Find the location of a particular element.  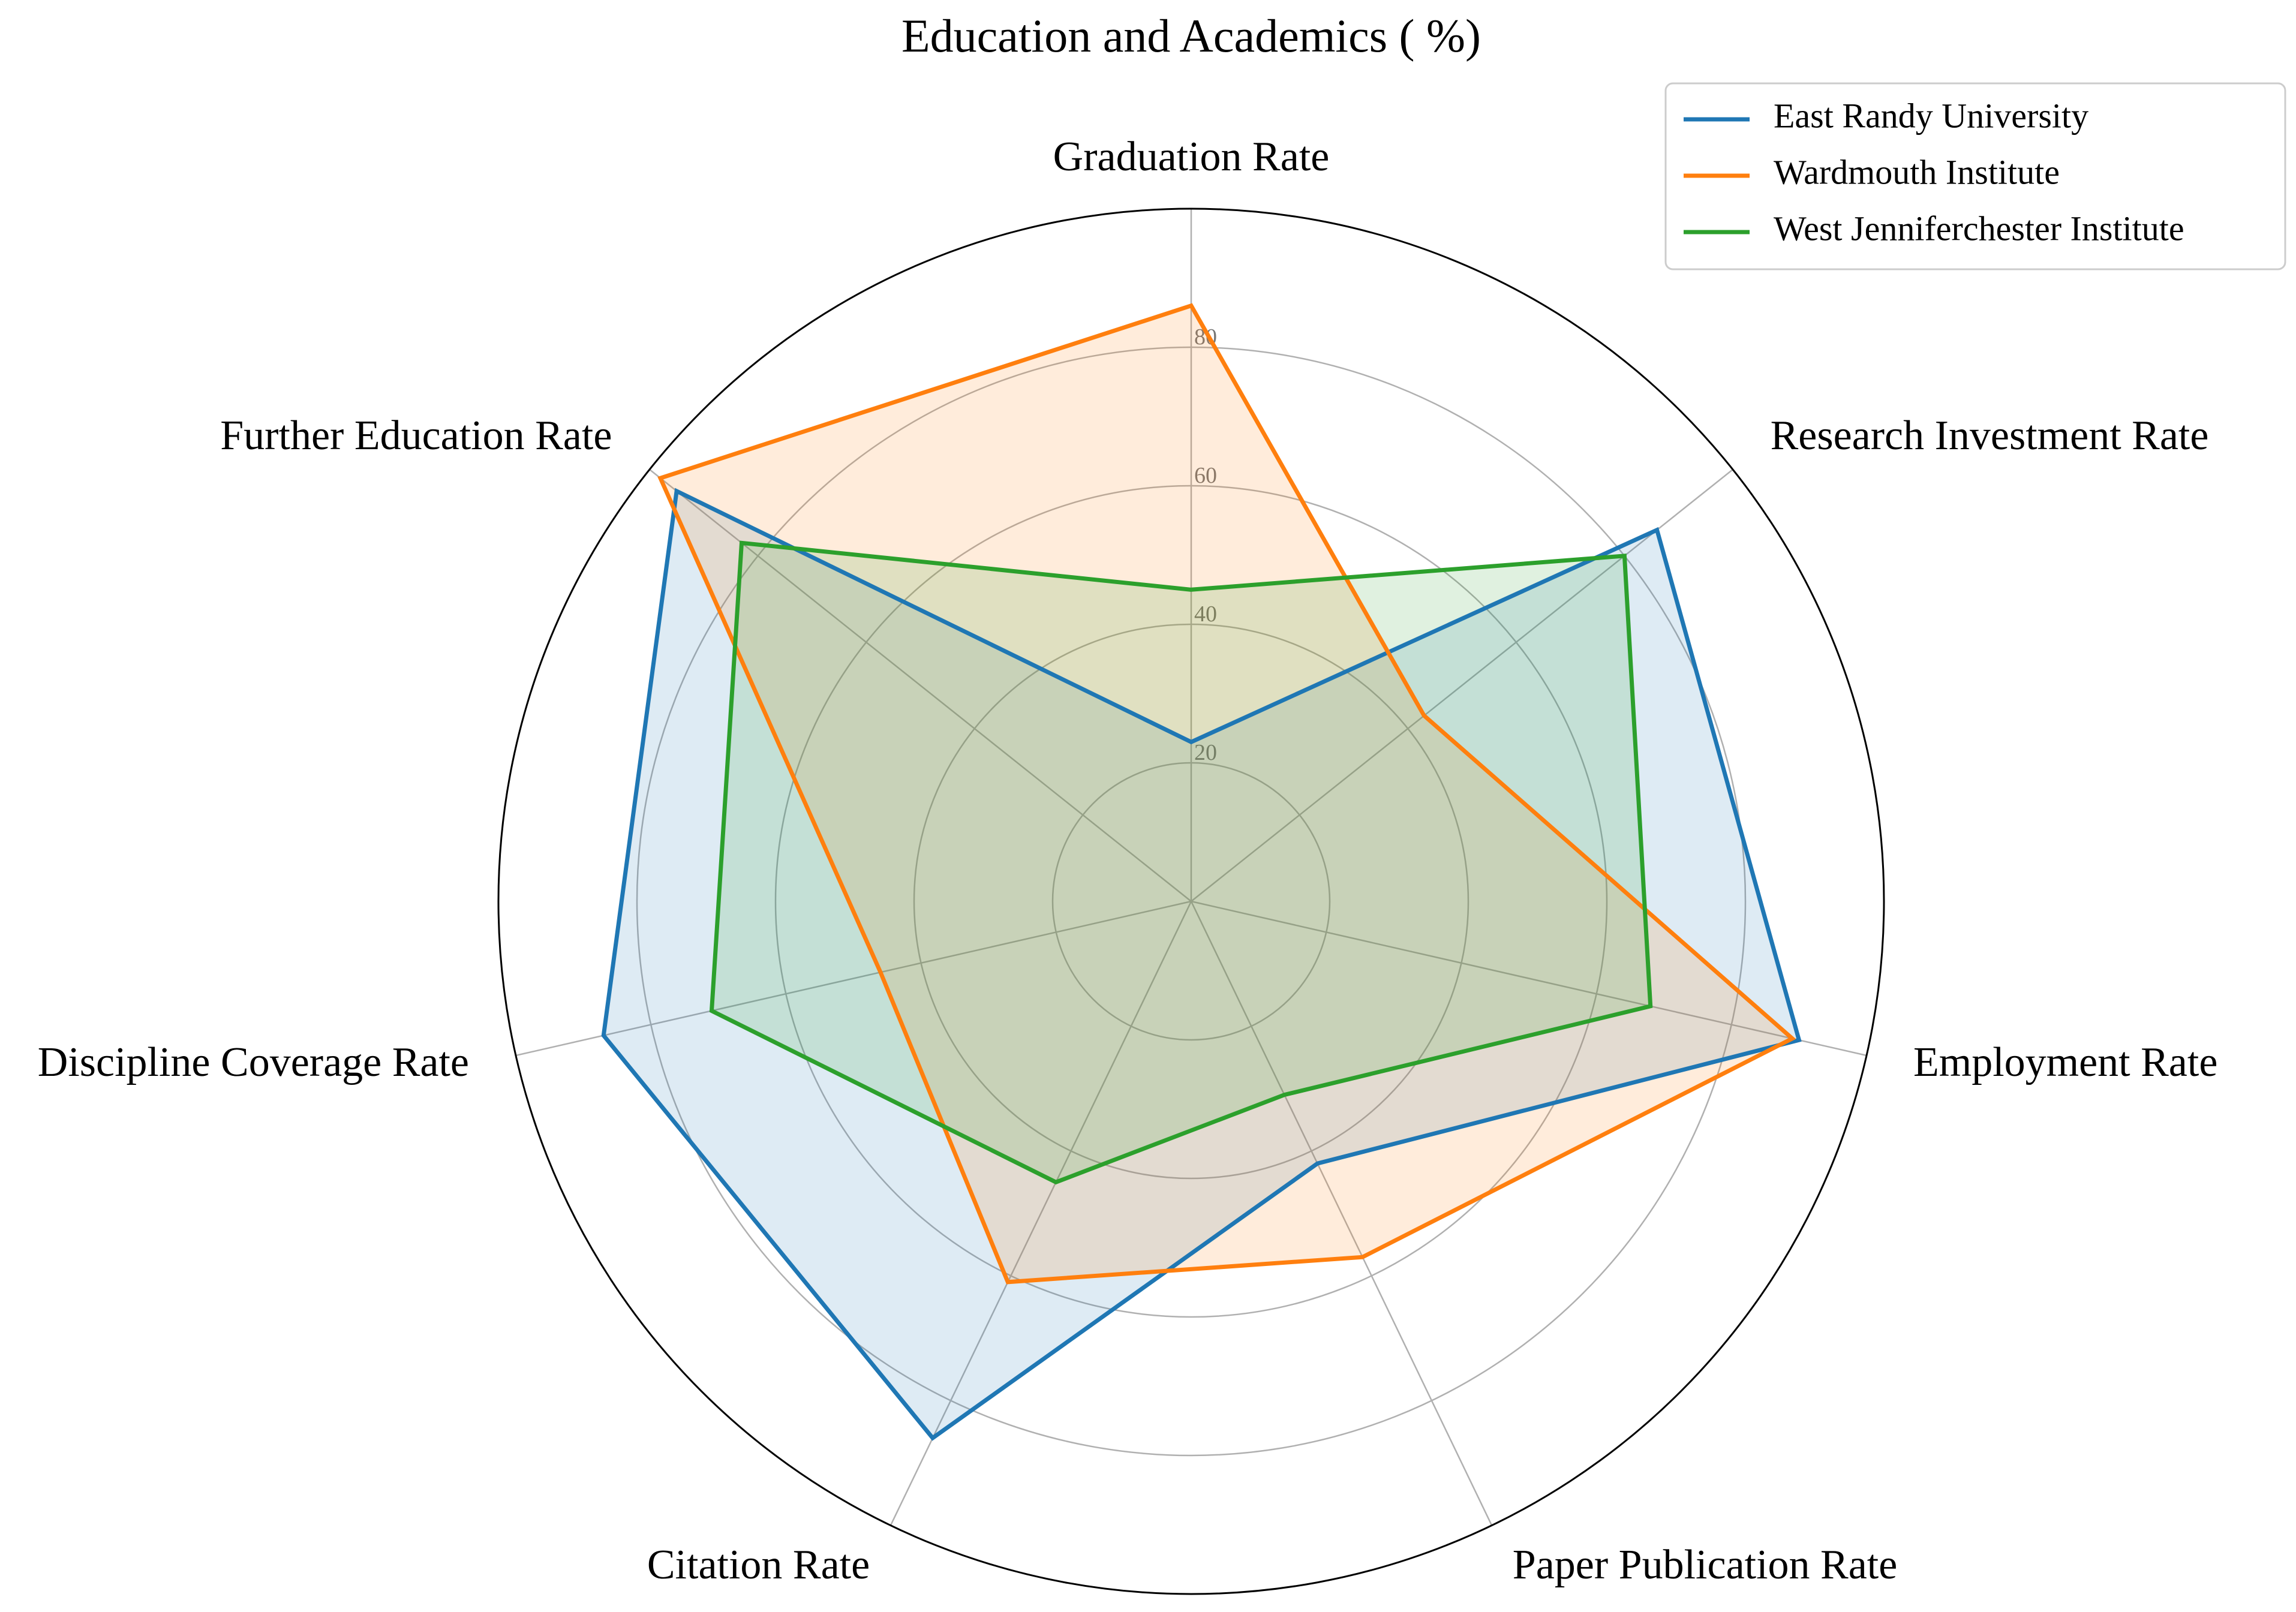

radial-tick-label: 20 is located at coordinates (1205, 752).